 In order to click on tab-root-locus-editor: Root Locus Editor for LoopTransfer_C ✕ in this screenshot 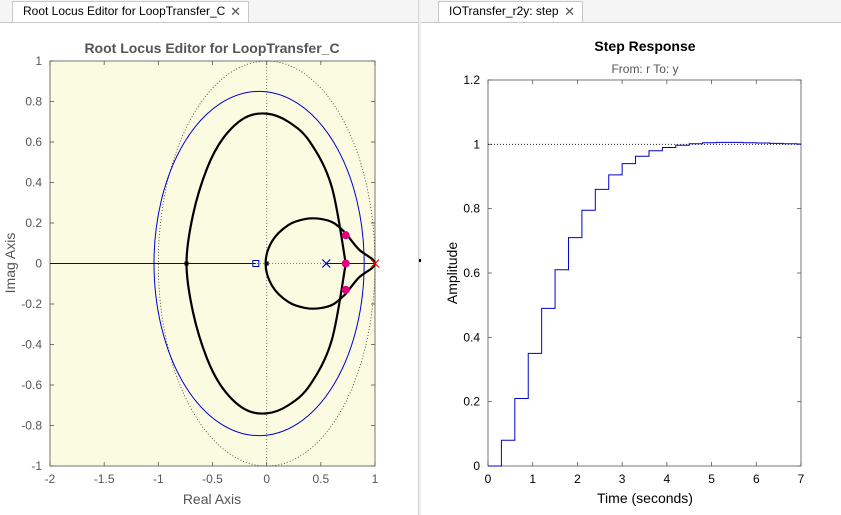, I will do `click(130, 11)`.